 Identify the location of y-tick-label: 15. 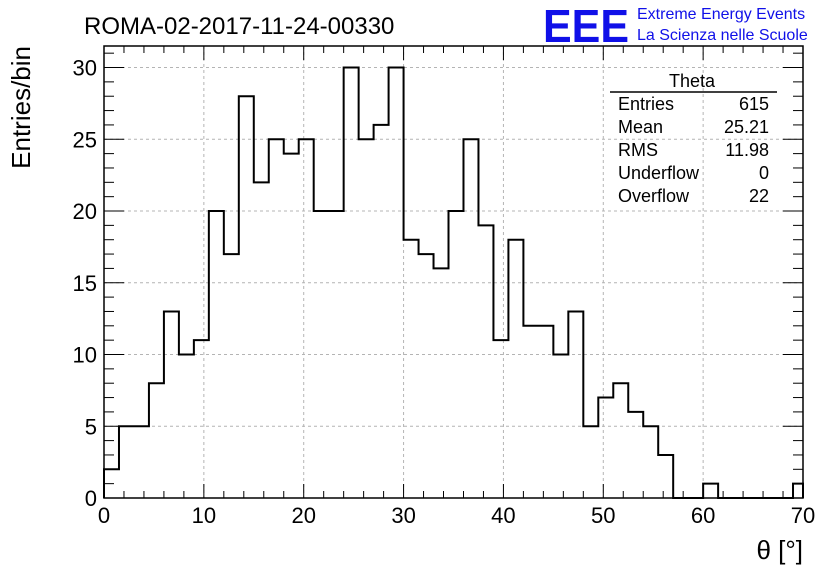
(85, 283).